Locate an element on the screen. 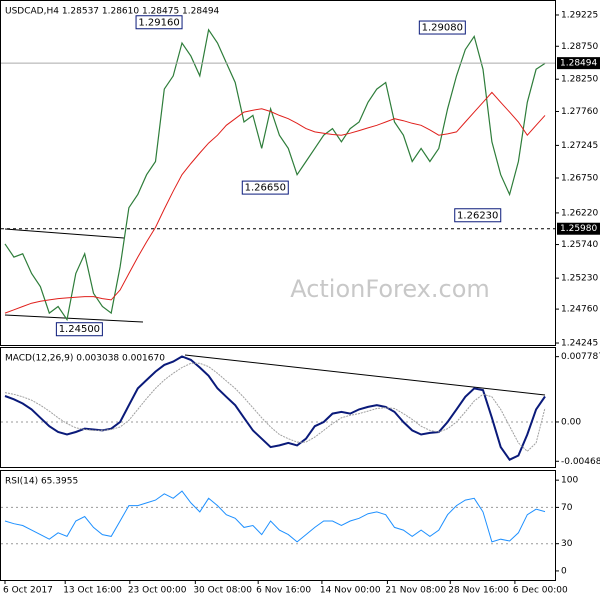 This screenshot has height=604, width=600. x-tick-label: 23 Oct 00:00 is located at coordinates (157, 591).